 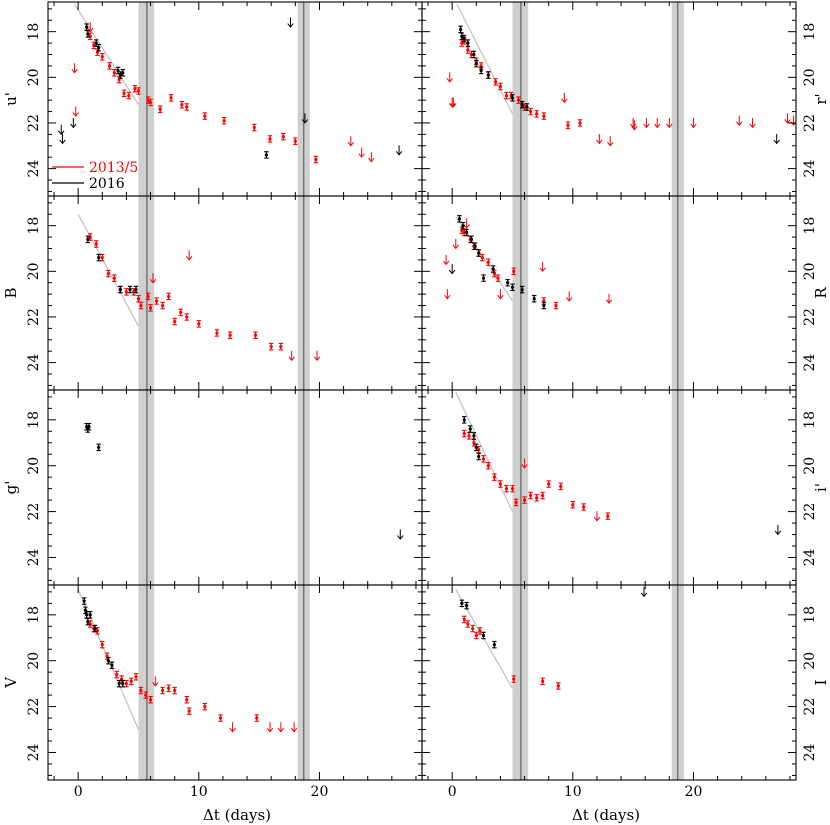 I want to click on series-2016, so click(x=619, y=85).